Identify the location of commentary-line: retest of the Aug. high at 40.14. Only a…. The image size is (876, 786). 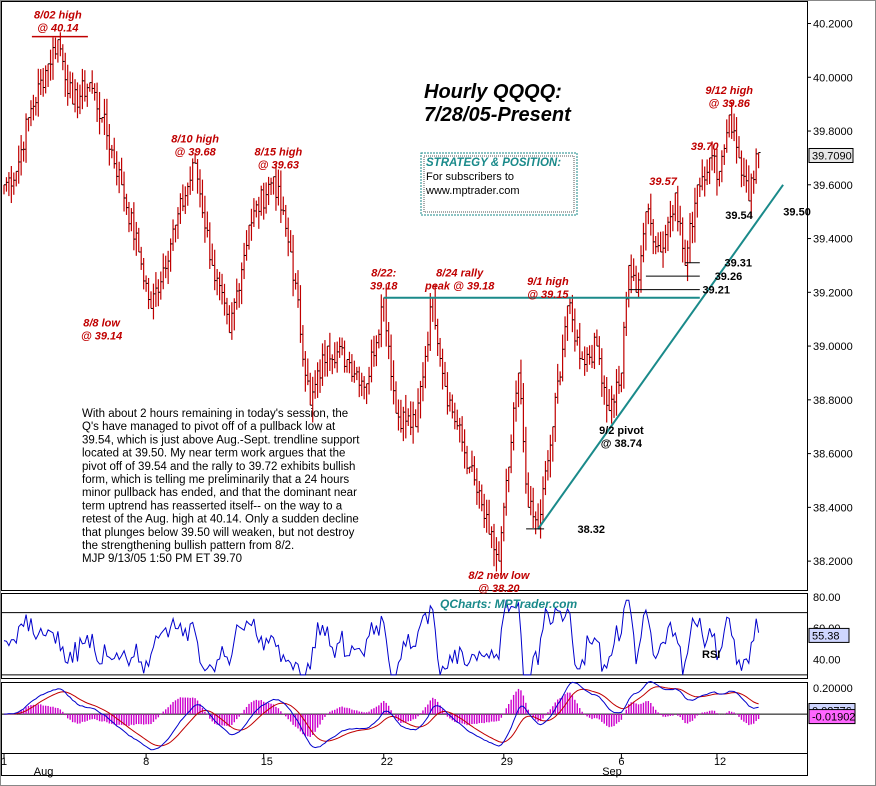
(220, 520).